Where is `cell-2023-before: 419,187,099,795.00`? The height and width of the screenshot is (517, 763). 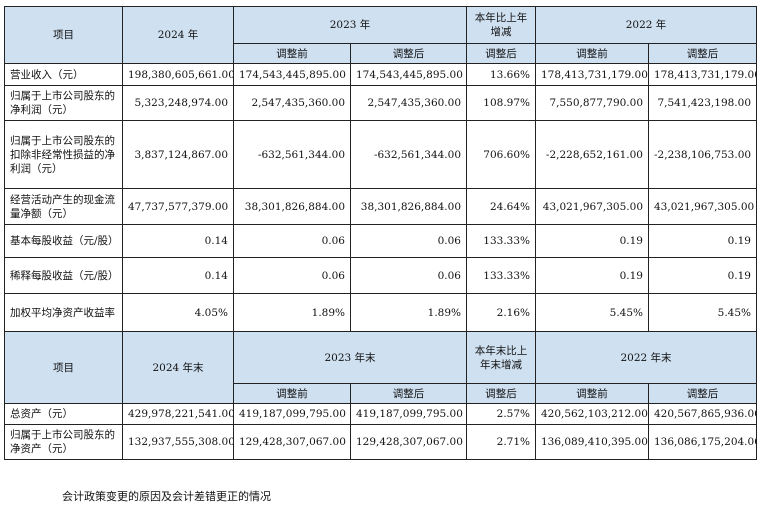
cell-2023-before: 419,187,099,795.00 is located at coordinates (292, 414).